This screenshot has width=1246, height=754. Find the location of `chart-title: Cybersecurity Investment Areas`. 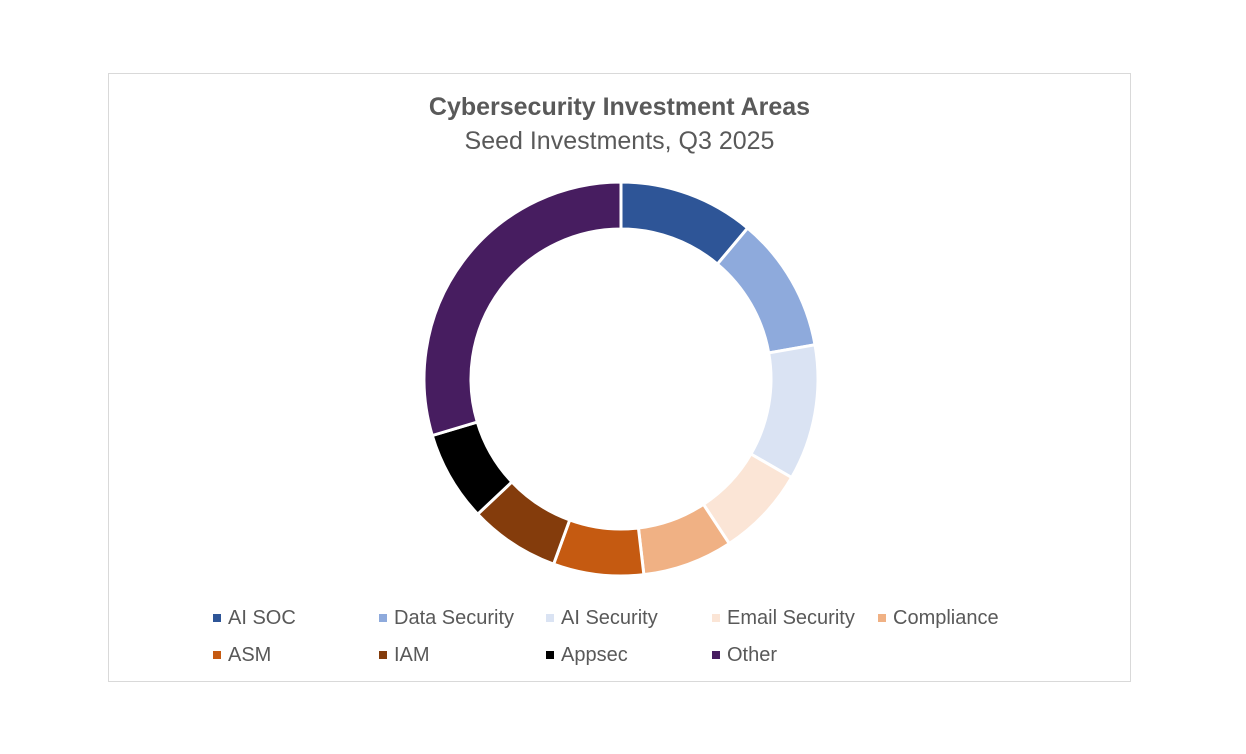

chart-title: Cybersecurity Investment Areas is located at coordinates (619, 107).